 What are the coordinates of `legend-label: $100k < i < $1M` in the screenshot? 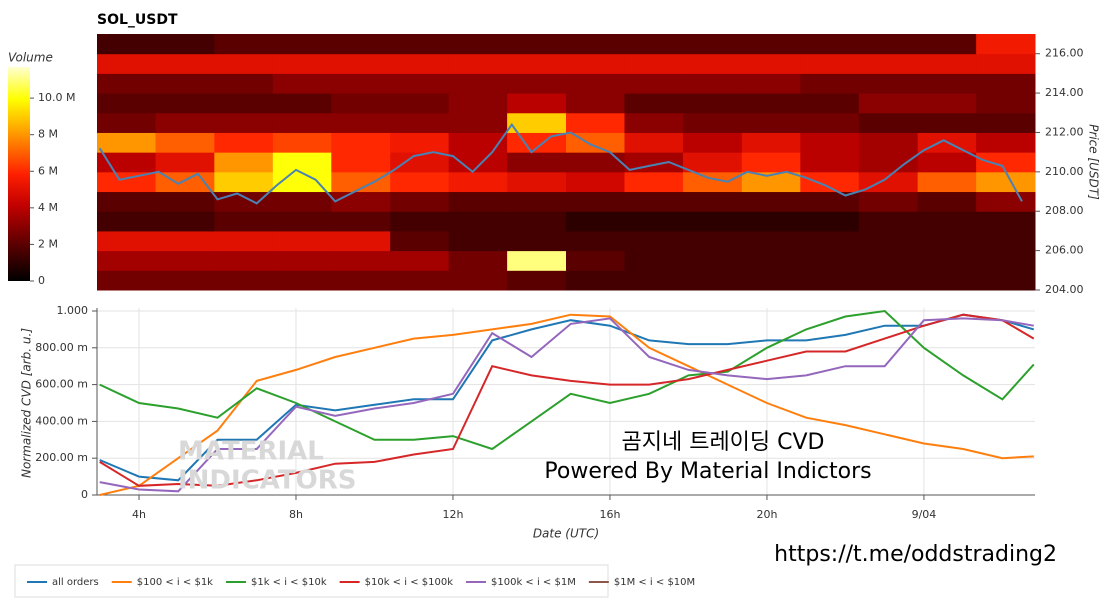 It's located at (533, 582).